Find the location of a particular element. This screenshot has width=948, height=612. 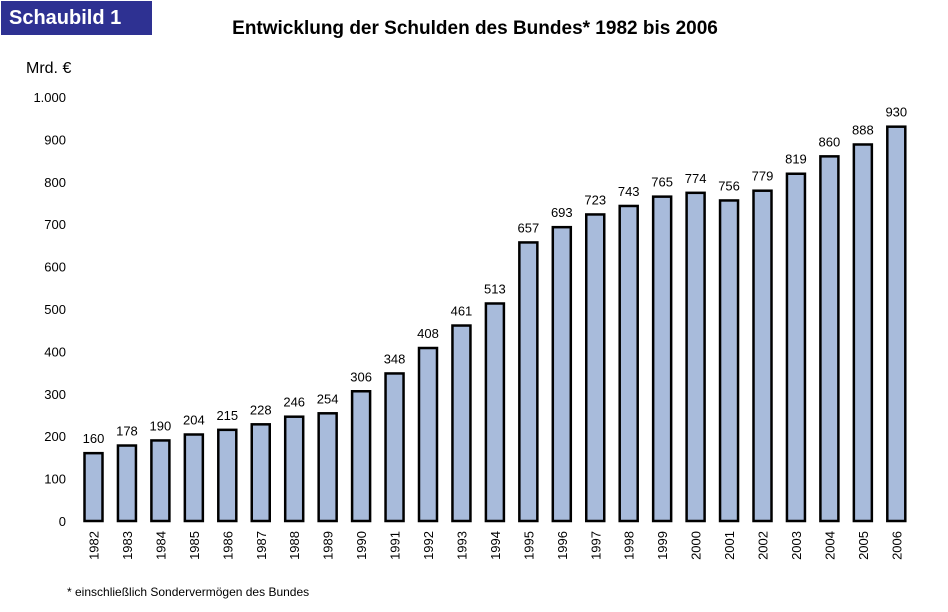

x-tick-label: 1991 is located at coordinates (395, 545).